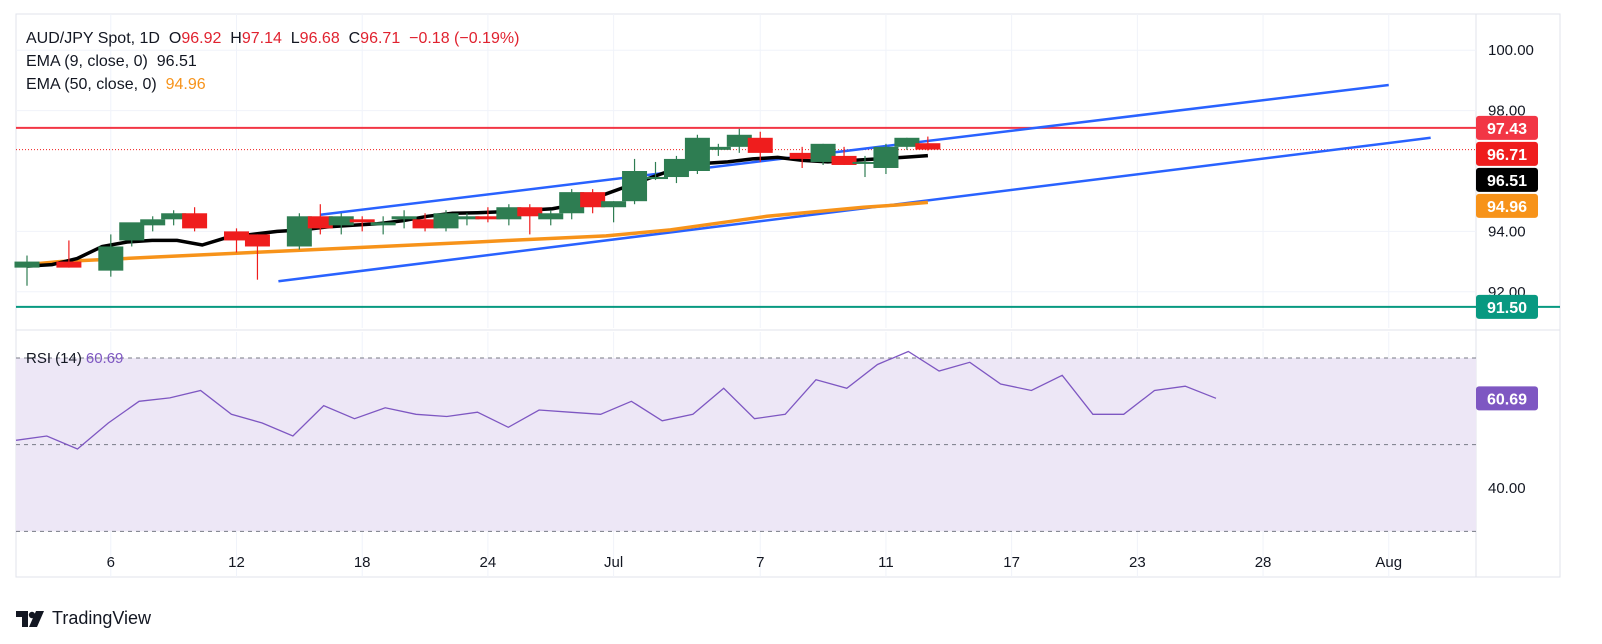 This screenshot has height=644, width=1602. Describe the element at coordinates (236, 38) in the screenshot. I see `high-label: H` at that location.